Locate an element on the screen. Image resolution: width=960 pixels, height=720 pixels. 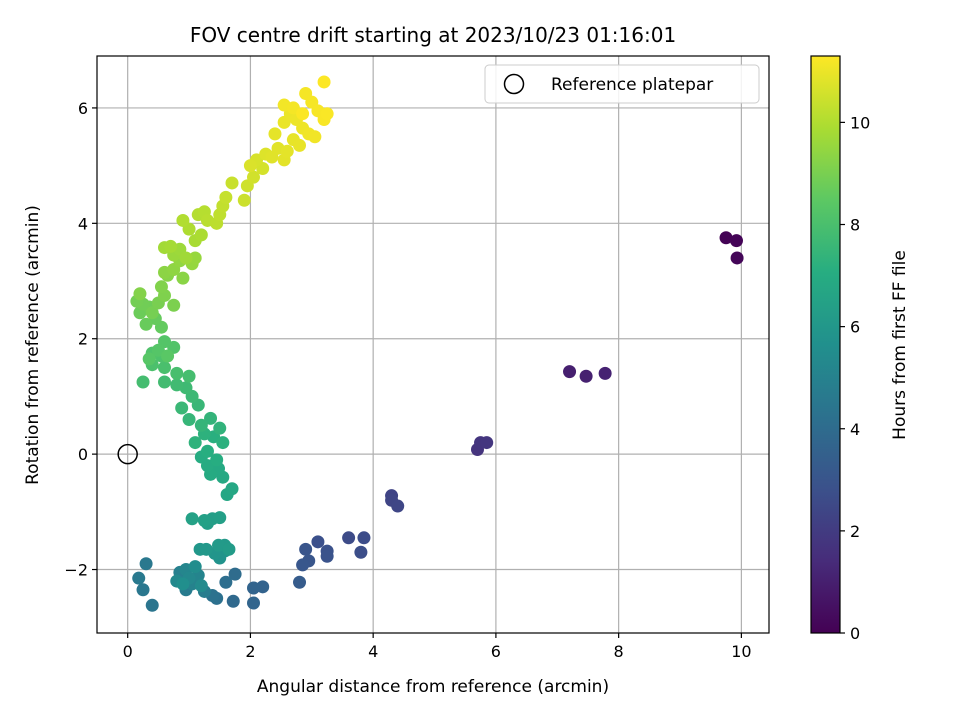
x-axis-label: Angular distance from reference (arcmin) is located at coordinates (433, 687).